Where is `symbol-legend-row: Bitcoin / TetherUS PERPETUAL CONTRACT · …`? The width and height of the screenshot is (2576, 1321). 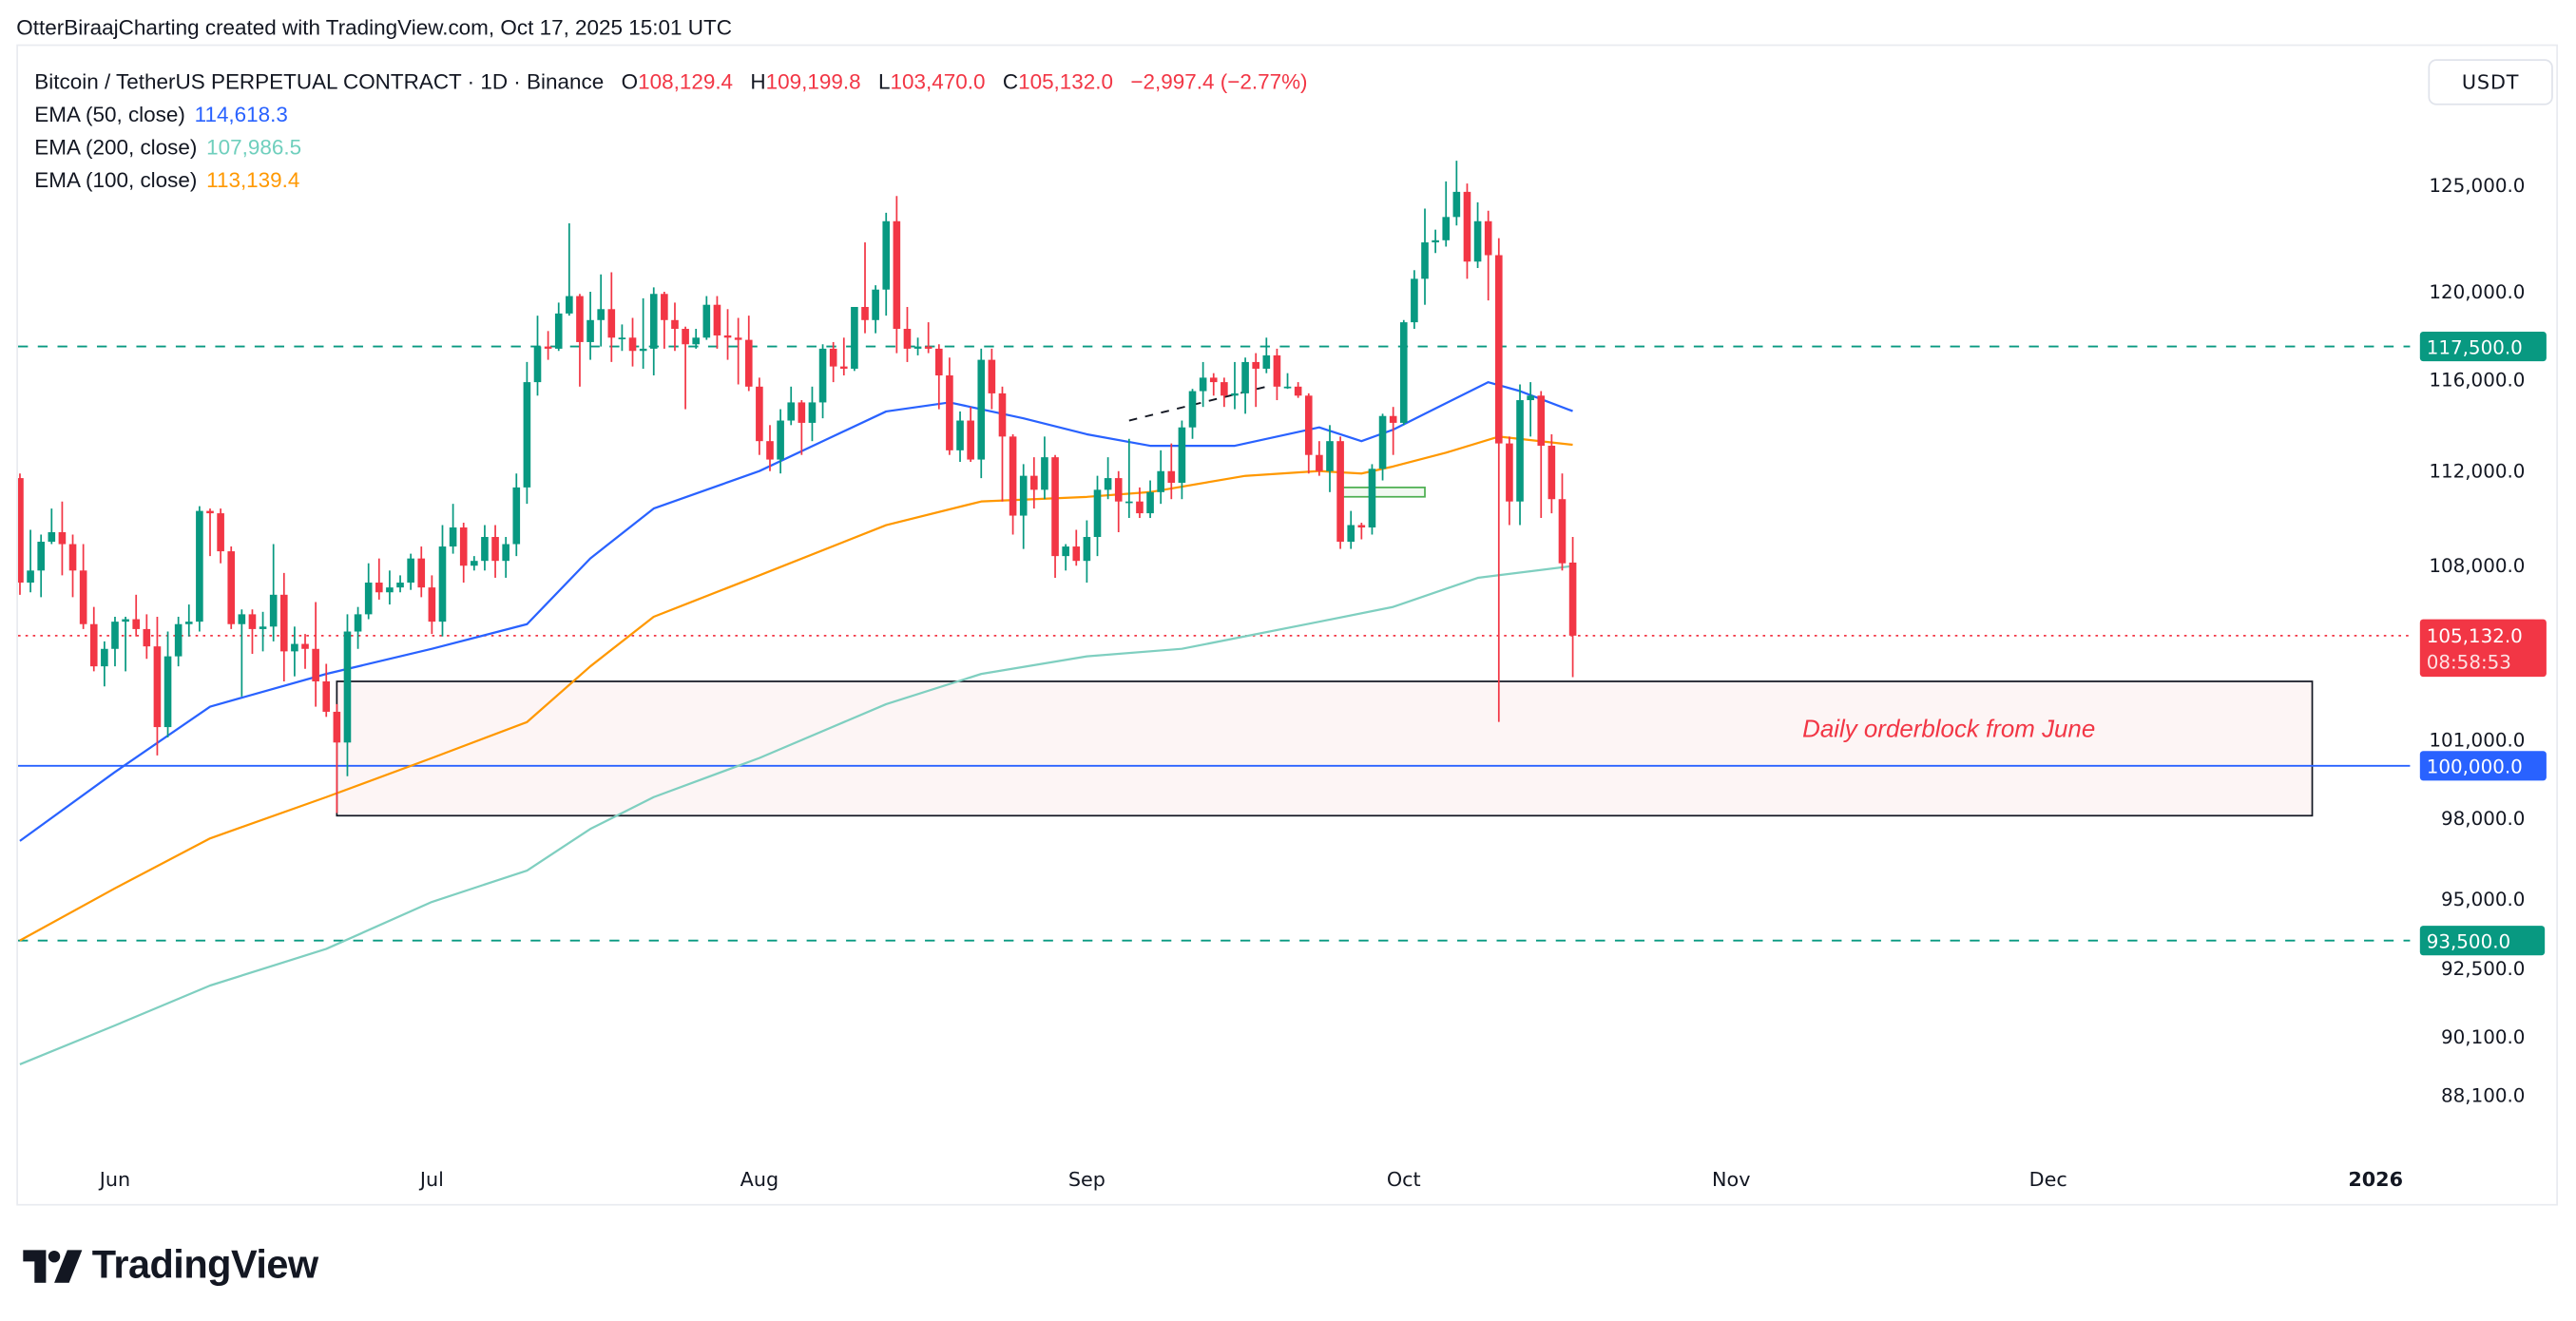 symbol-legend-row: Bitcoin / TetherUS PERPETUAL CONTRACT · … is located at coordinates (670, 82).